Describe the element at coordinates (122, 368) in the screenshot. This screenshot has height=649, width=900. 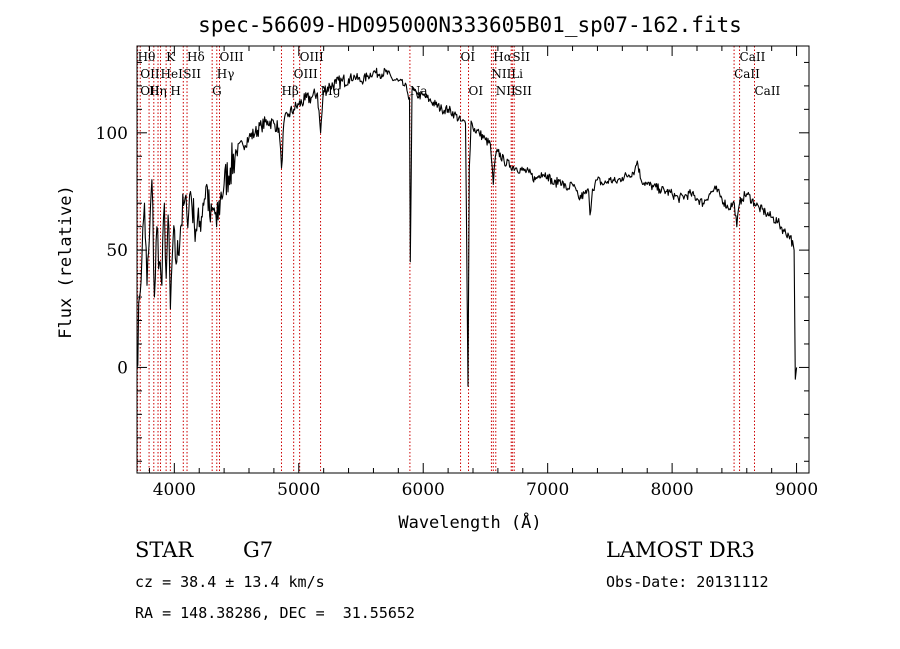
I see `y-tick-label: 0` at that location.